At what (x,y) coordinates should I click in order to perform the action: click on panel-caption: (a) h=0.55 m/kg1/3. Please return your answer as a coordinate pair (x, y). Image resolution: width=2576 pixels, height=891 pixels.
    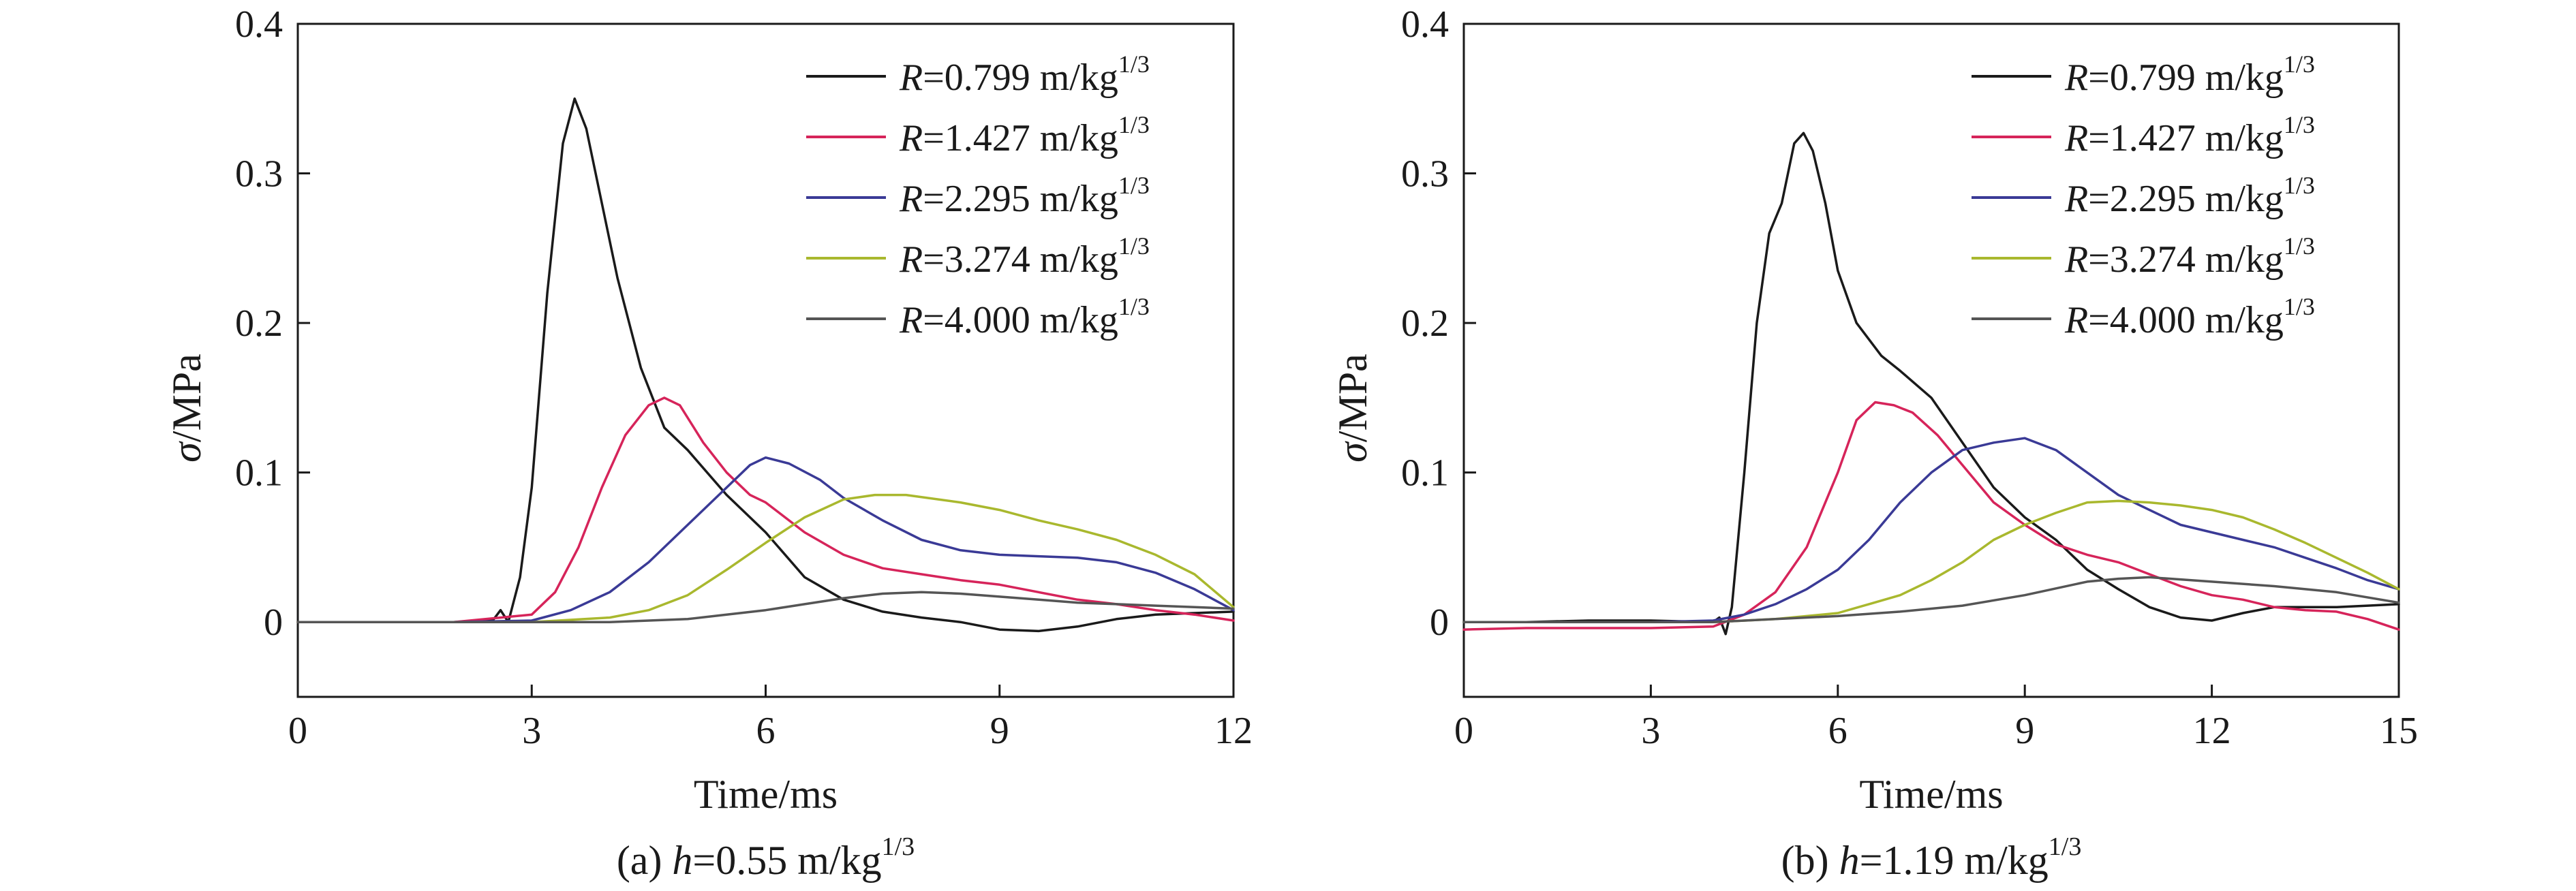
    Looking at the image, I should click on (766, 857).